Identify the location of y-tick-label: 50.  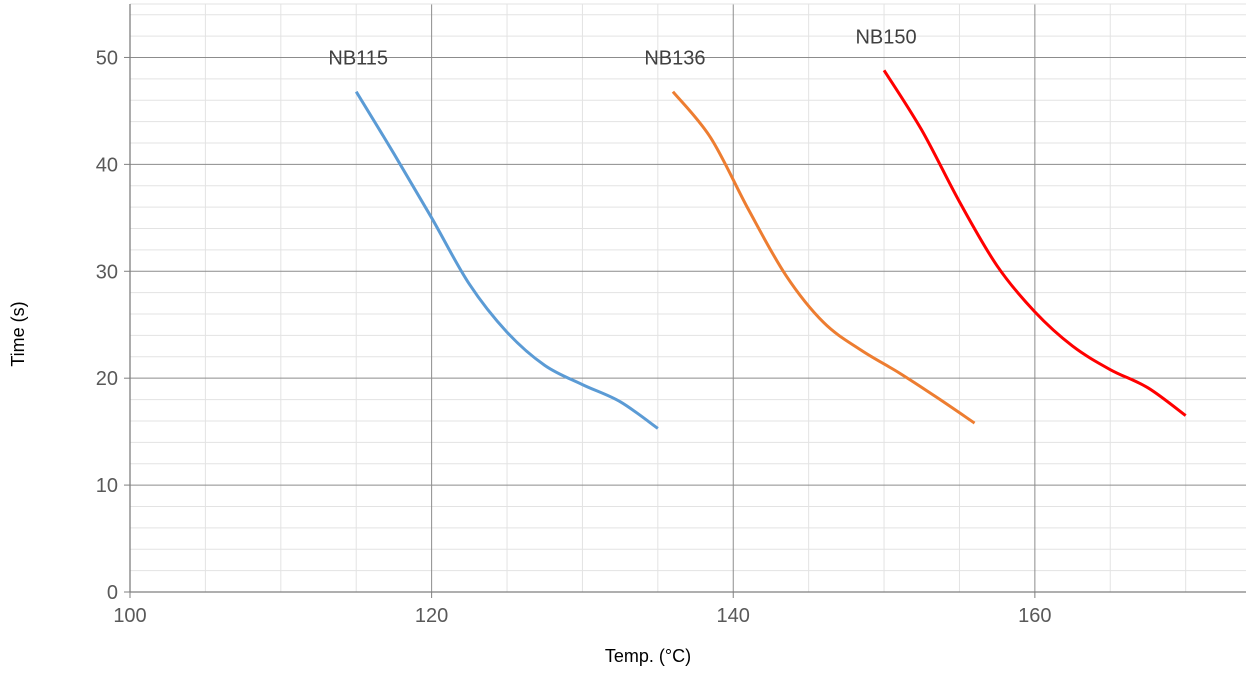
(107, 58).